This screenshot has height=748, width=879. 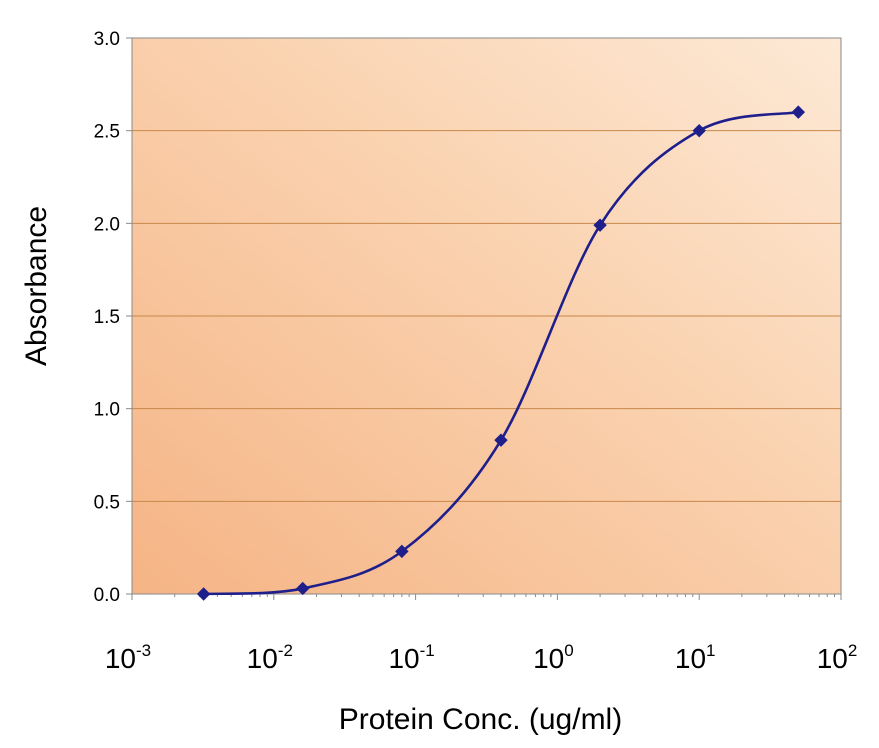 What do you see at coordinates (270, 657) in the screenshot?
I see `x-tick-label: 10⁻²` at bounding box center [270, 657].